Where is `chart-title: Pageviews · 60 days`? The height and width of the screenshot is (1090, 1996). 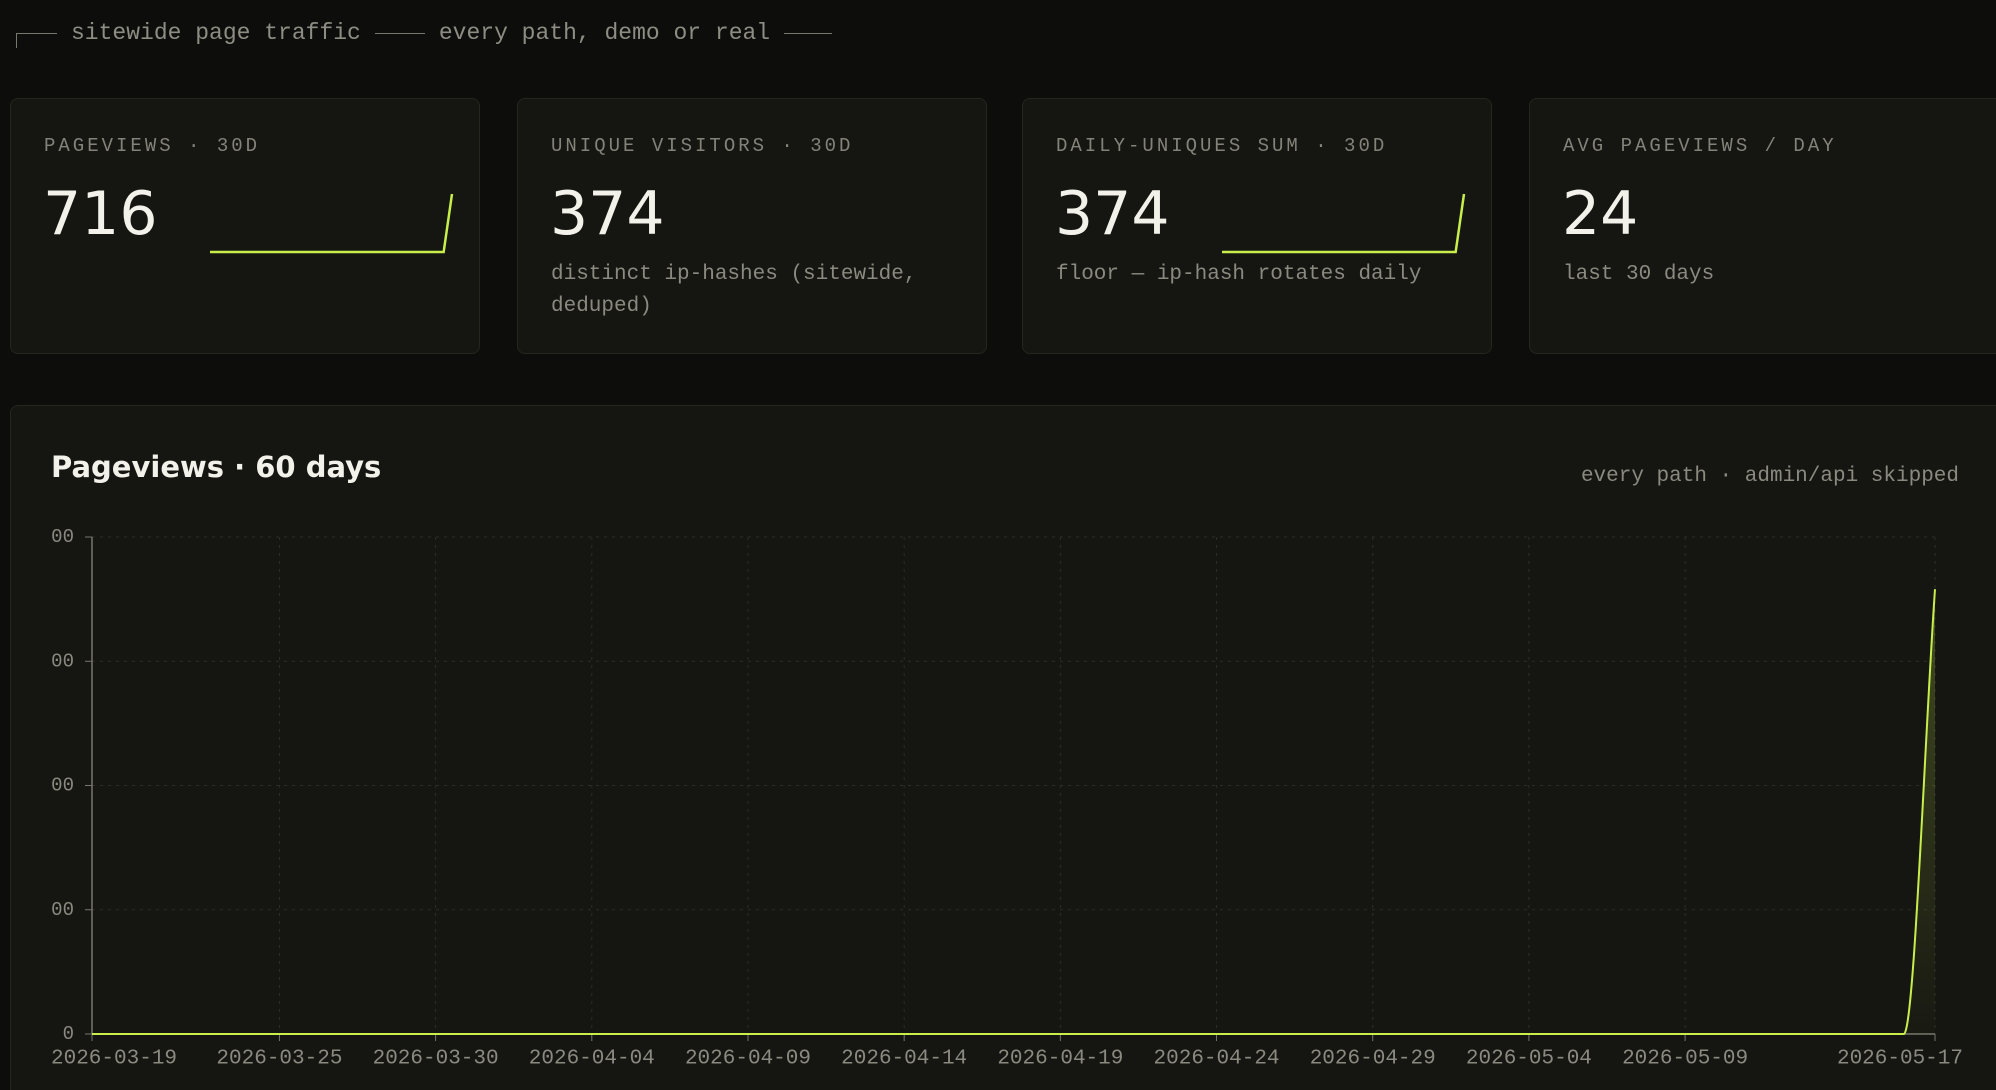 chart-title: Pageviews · 60 days is located at coordinates (216, 467).